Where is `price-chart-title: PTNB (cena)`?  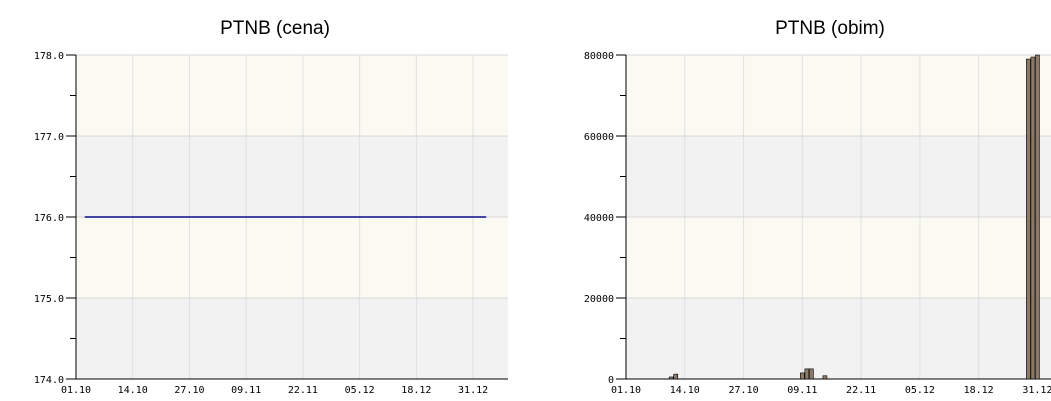
price-chart-title: PTNB (cena) is located at coordinates (275, 28).